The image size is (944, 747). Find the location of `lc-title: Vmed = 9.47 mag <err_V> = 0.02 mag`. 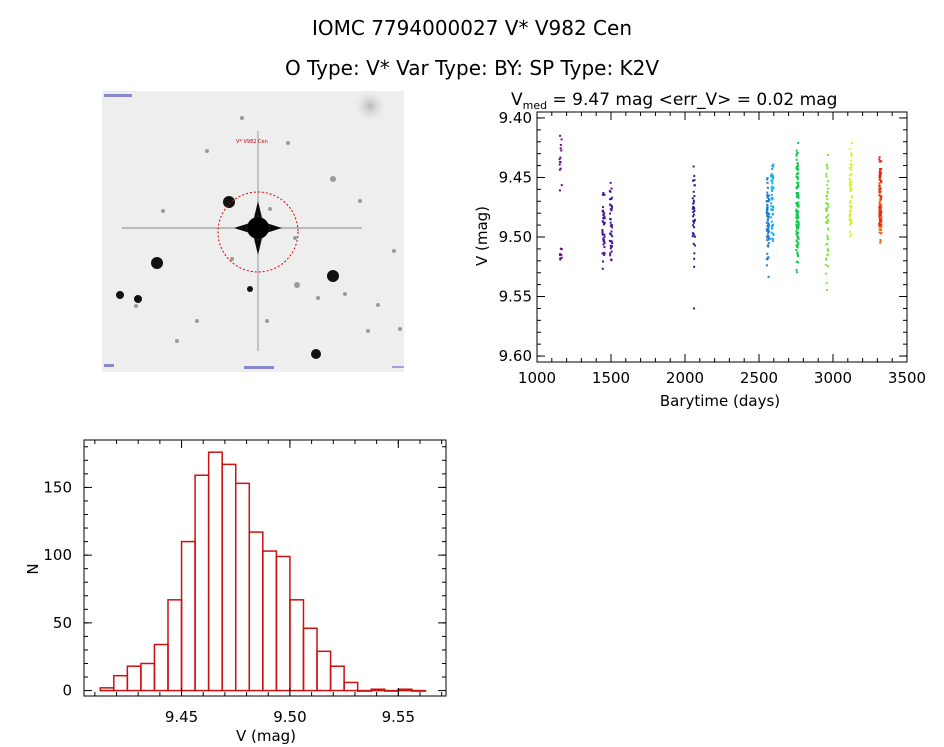

lc-title: Vmed = 9.47 mag <err_V> = 0.02 mag is located at coordinates (674, 101).